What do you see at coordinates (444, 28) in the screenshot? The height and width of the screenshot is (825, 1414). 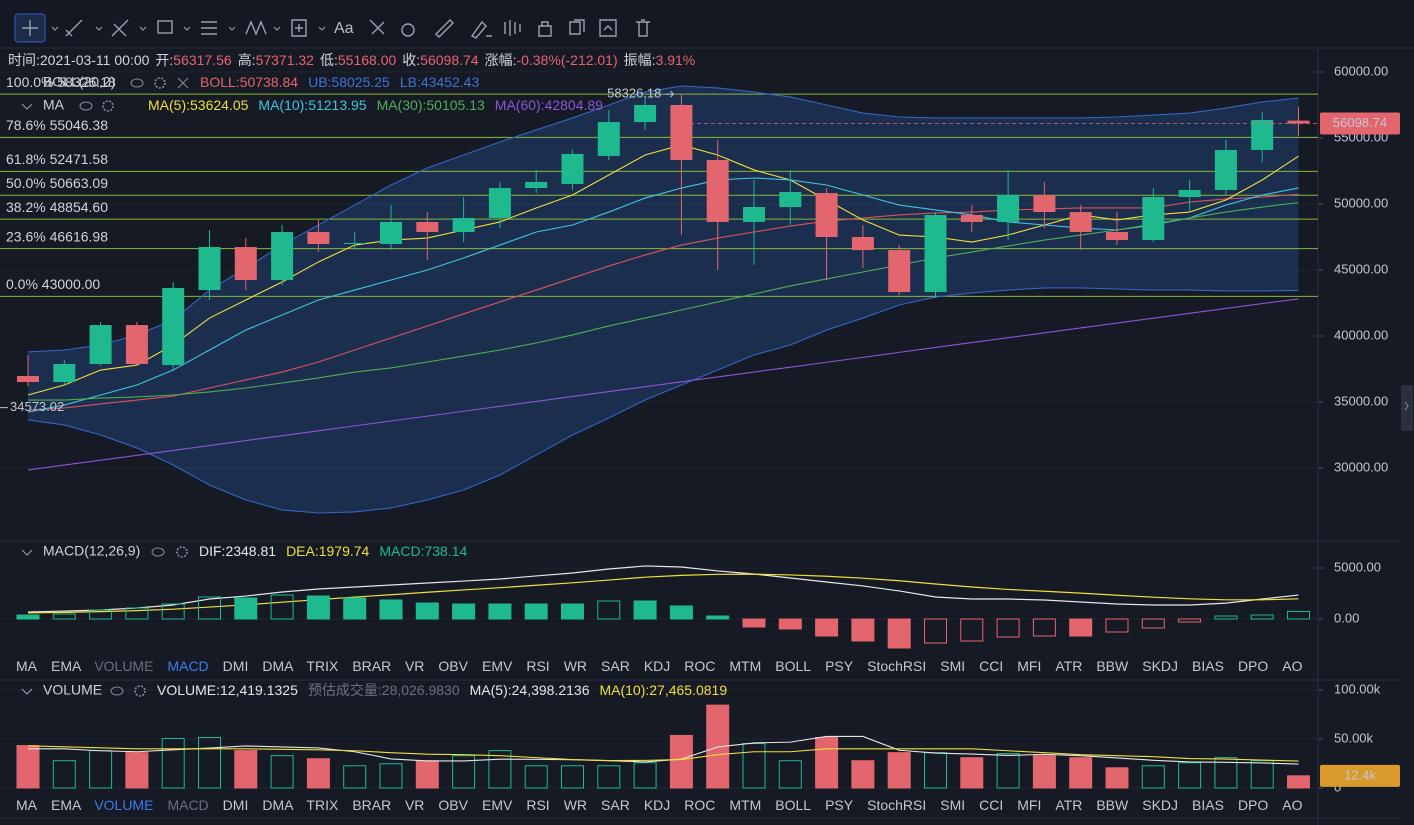 I see `ruler-tool` at bounding box center [444, 28].